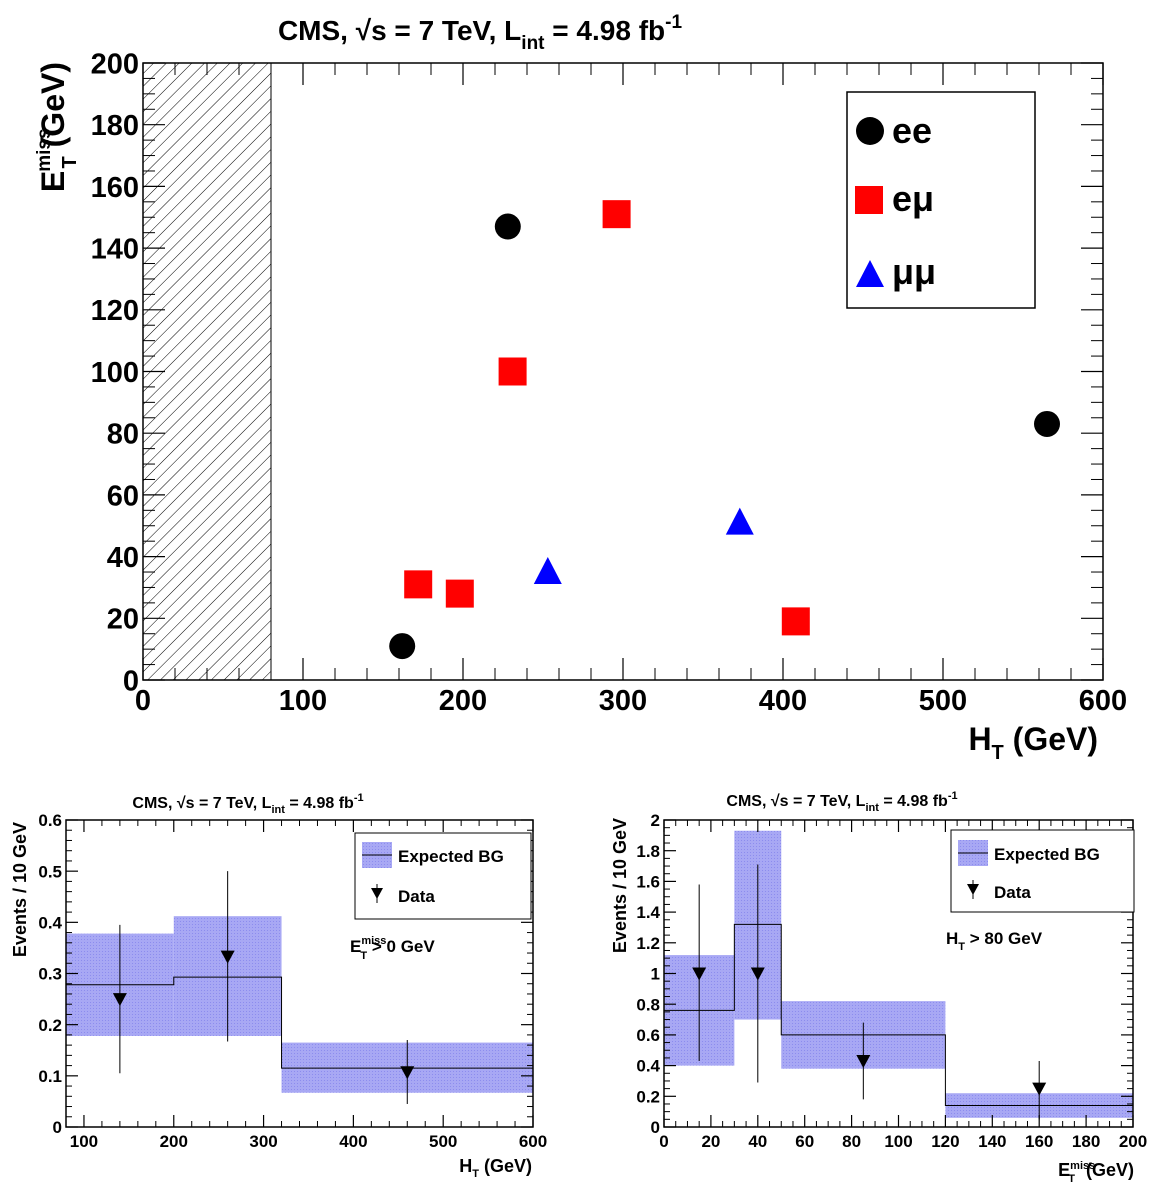 This screenshot has width=1162, height=1185. I want to click on y-tick-label: 1.2, so click(648, 943).